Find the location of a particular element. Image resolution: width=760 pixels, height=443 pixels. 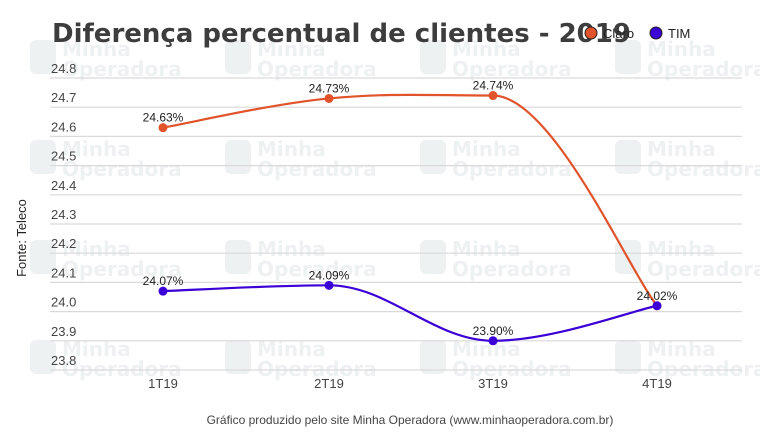

y-tick-label: 24.3 is located at coordinates (63, 214).